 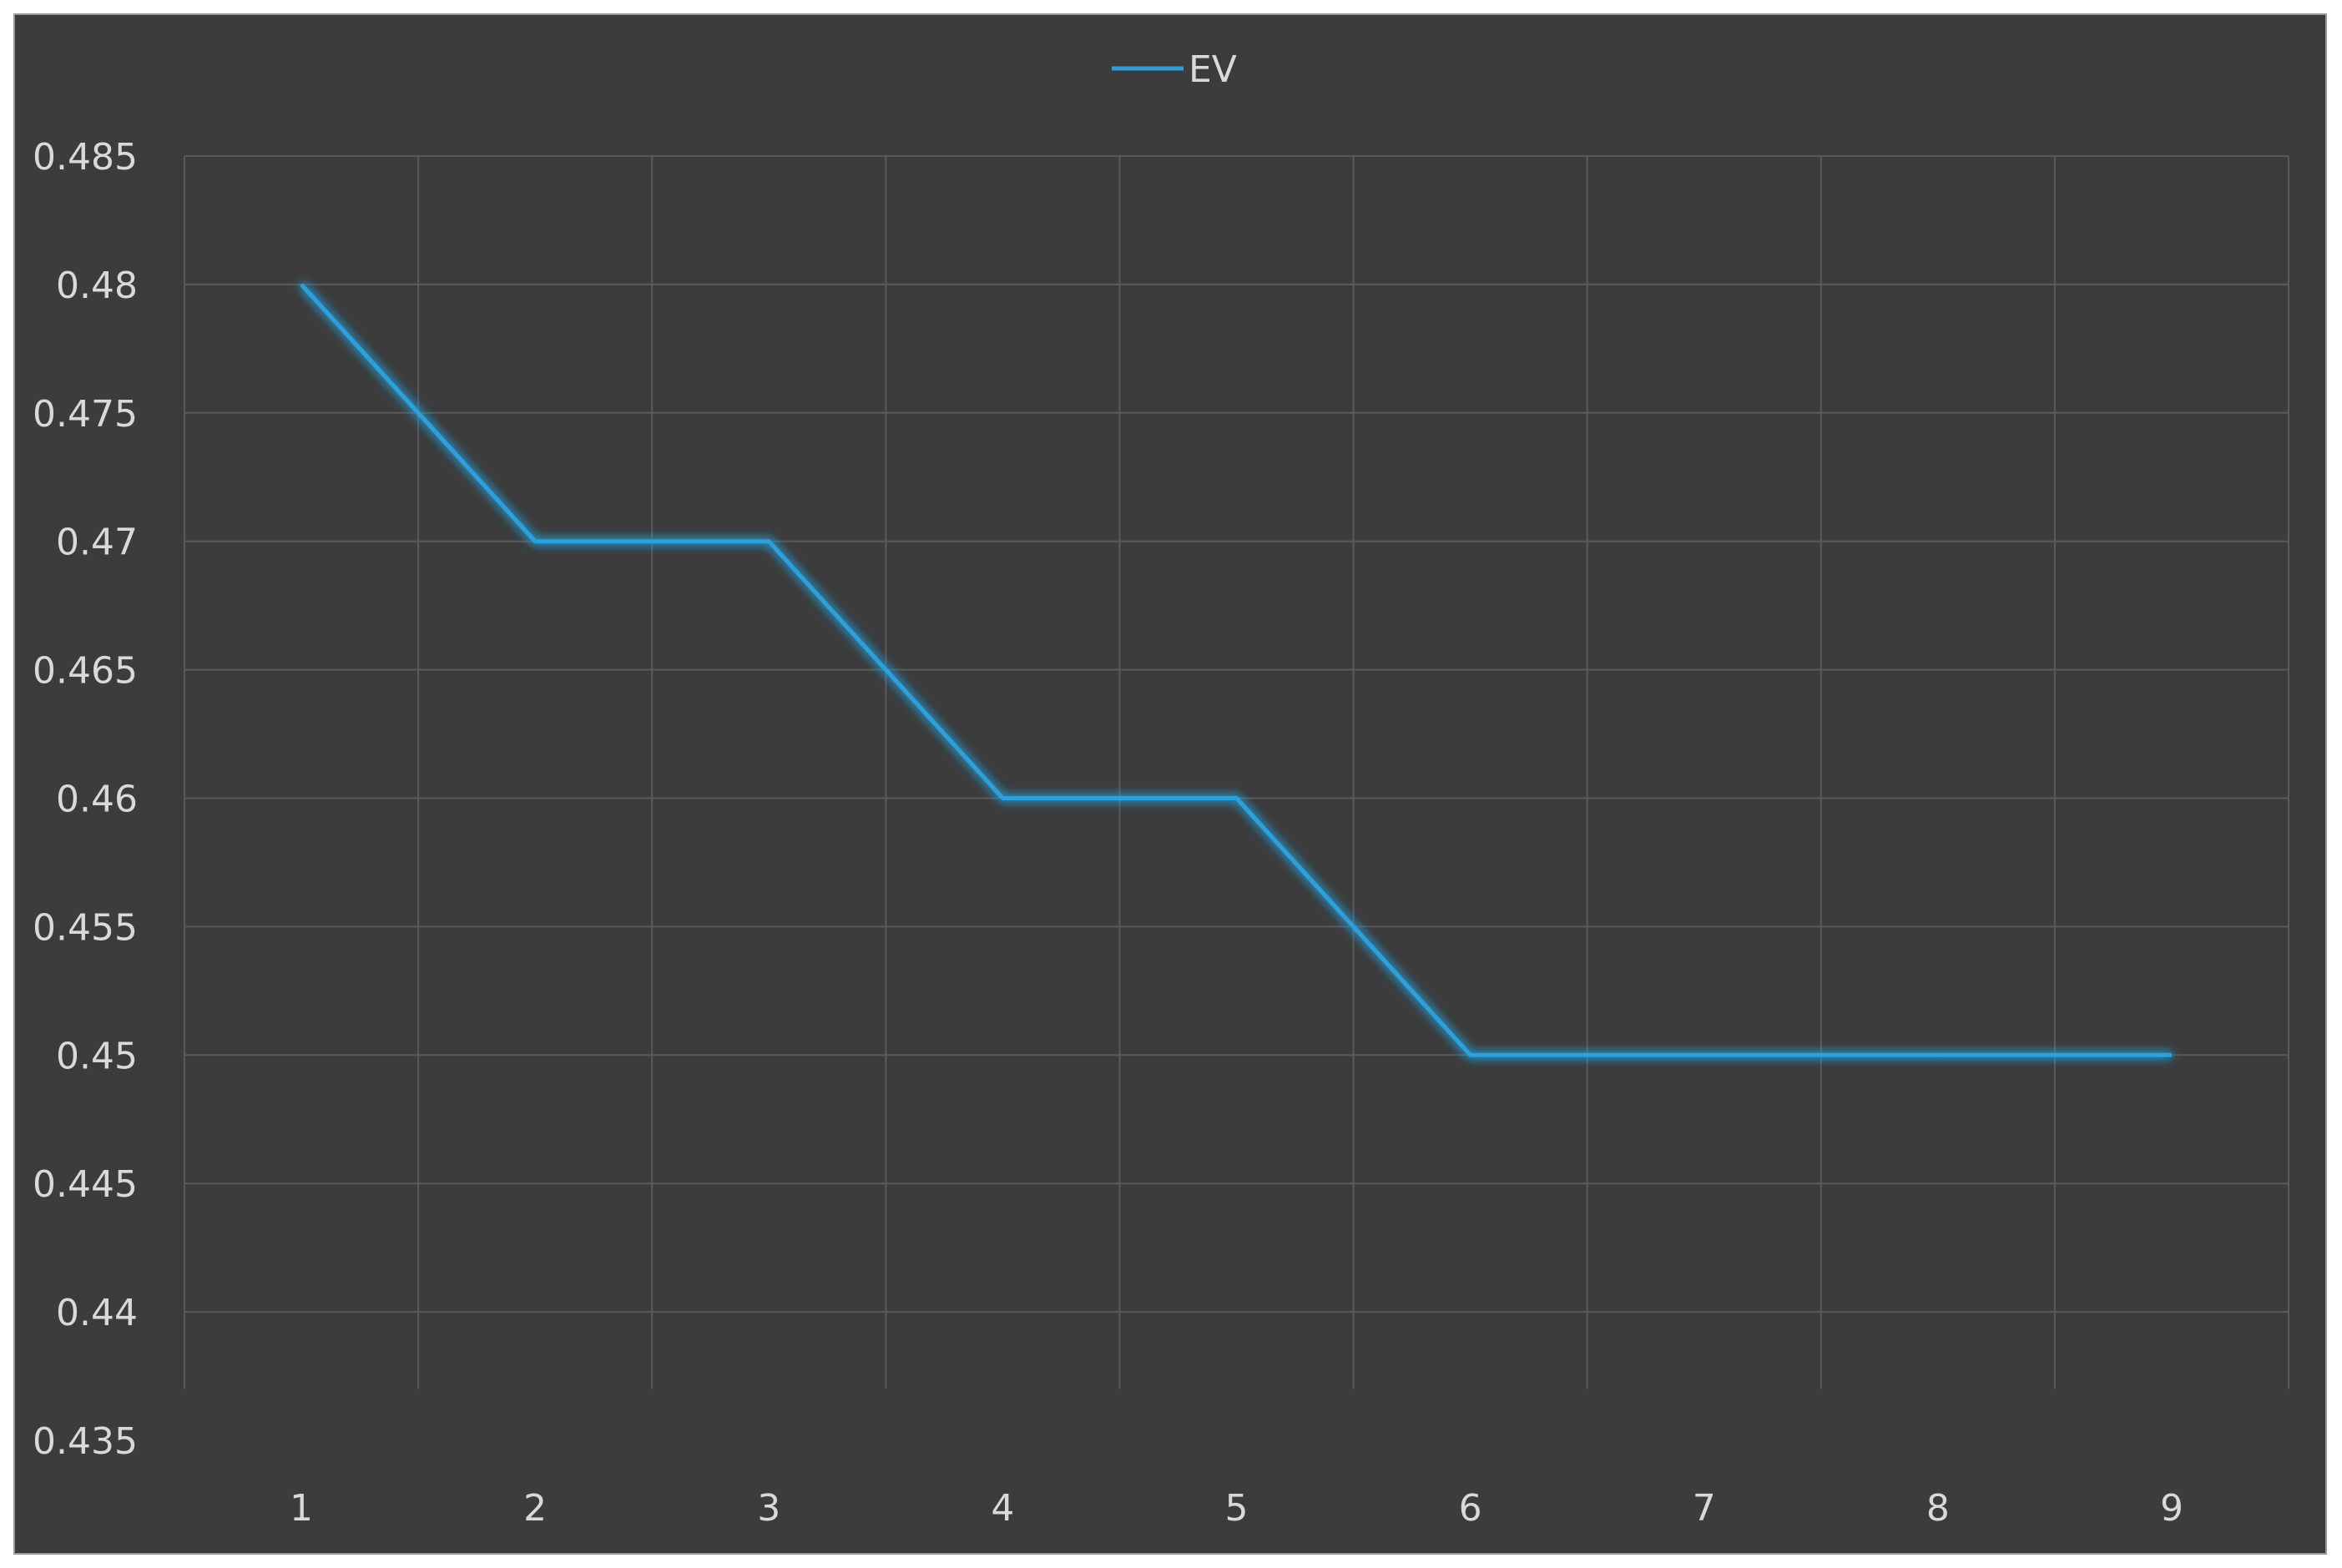 What do you see at coordinates (768, 1508) in the screenshot?
I see `x-tick-label: 3` at bounding box center [768, 1508].